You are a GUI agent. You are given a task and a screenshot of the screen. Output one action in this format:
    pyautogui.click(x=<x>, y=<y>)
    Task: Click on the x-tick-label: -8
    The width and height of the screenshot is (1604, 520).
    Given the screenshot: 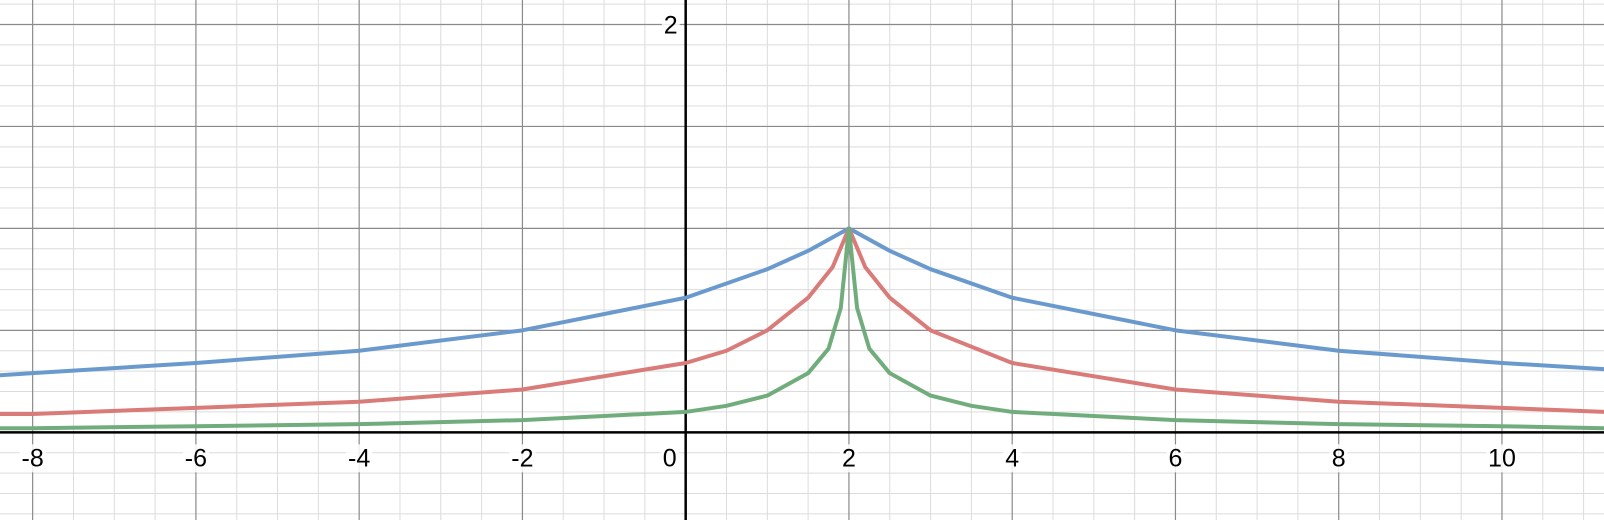 What is the action you would take?
    pyautogui.click(x=33, y=458)
    